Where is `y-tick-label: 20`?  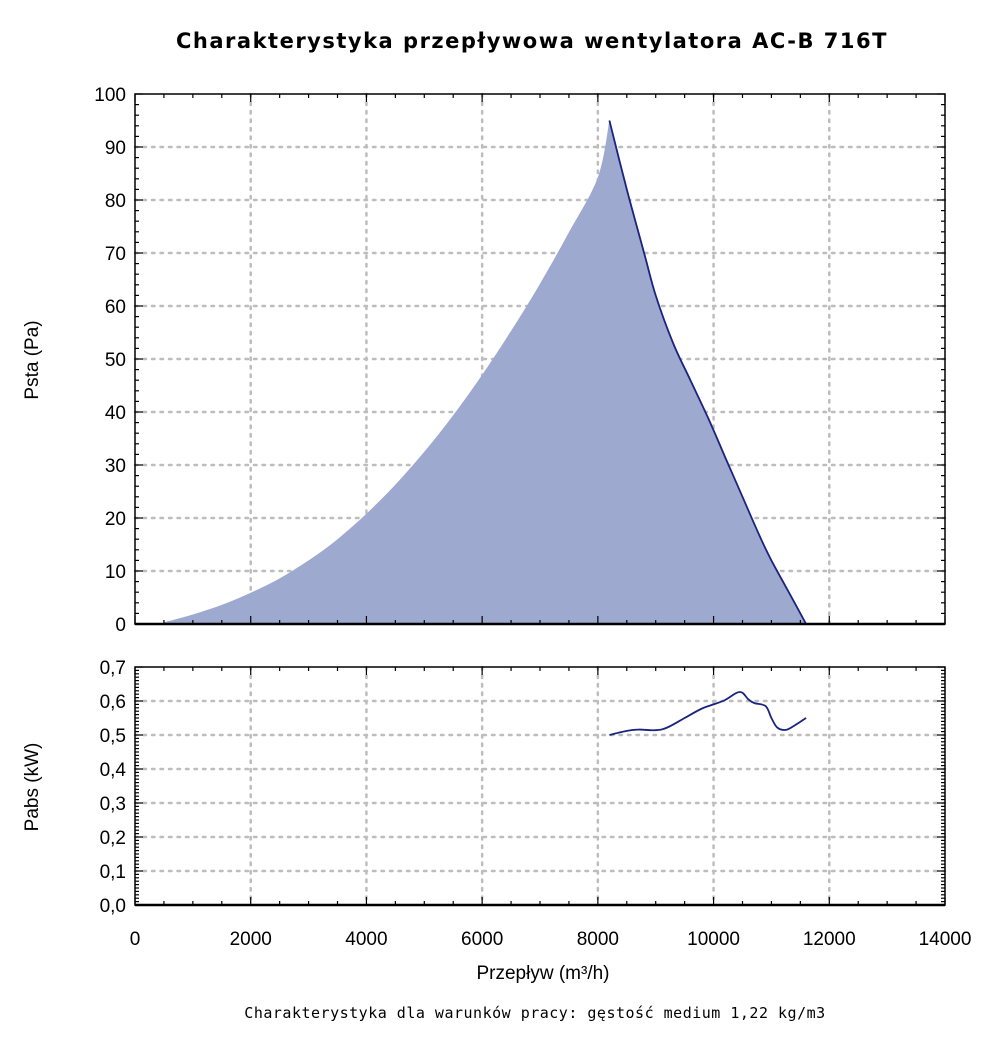
y-tick-label: 20 is located at coordinates (115, 519).